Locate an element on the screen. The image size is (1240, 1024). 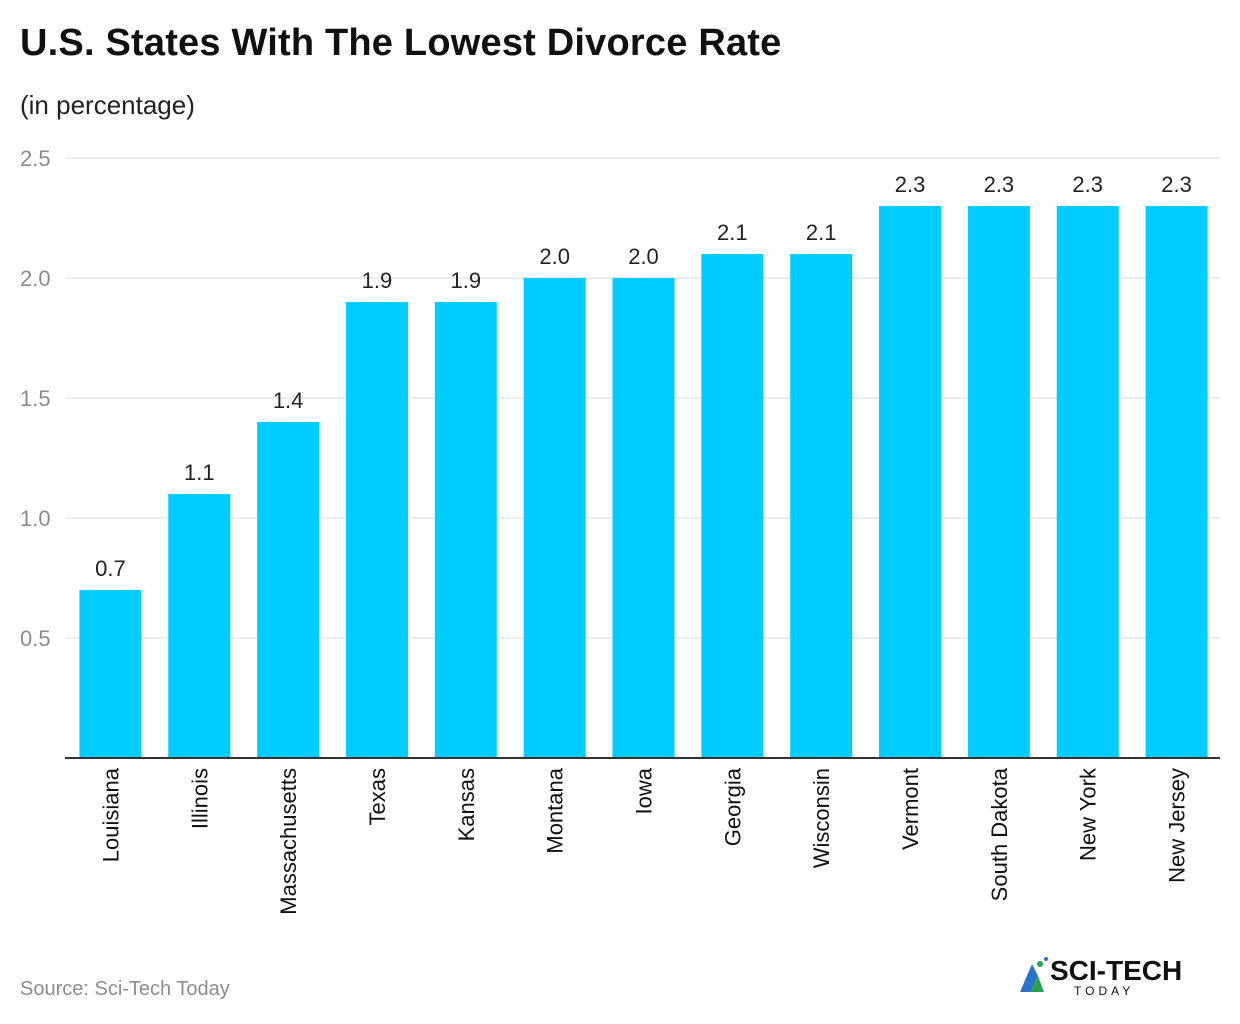
logo-sub-text: TODAY is located at coordinates (1104, 991).